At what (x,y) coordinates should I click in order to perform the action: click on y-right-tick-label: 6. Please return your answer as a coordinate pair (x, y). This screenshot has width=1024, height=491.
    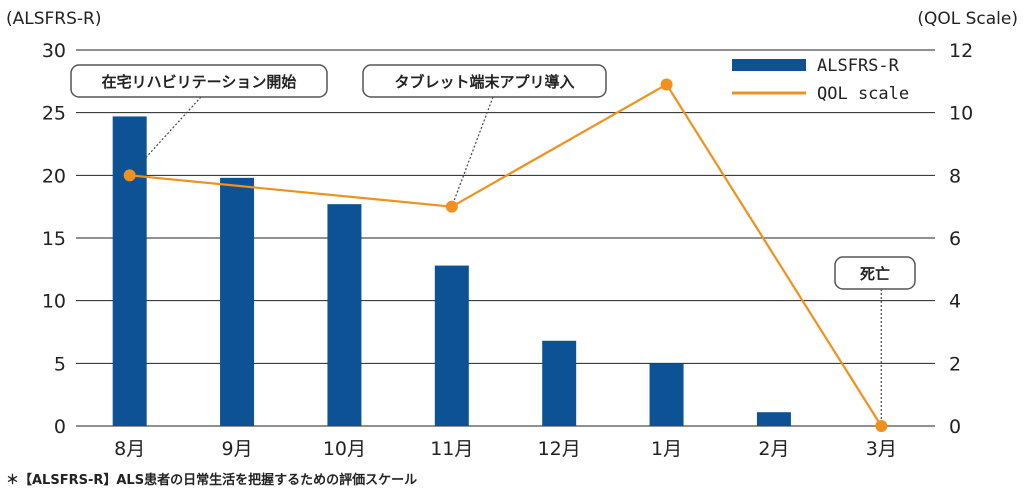
    Looking at the image, I should click on (955, 239).